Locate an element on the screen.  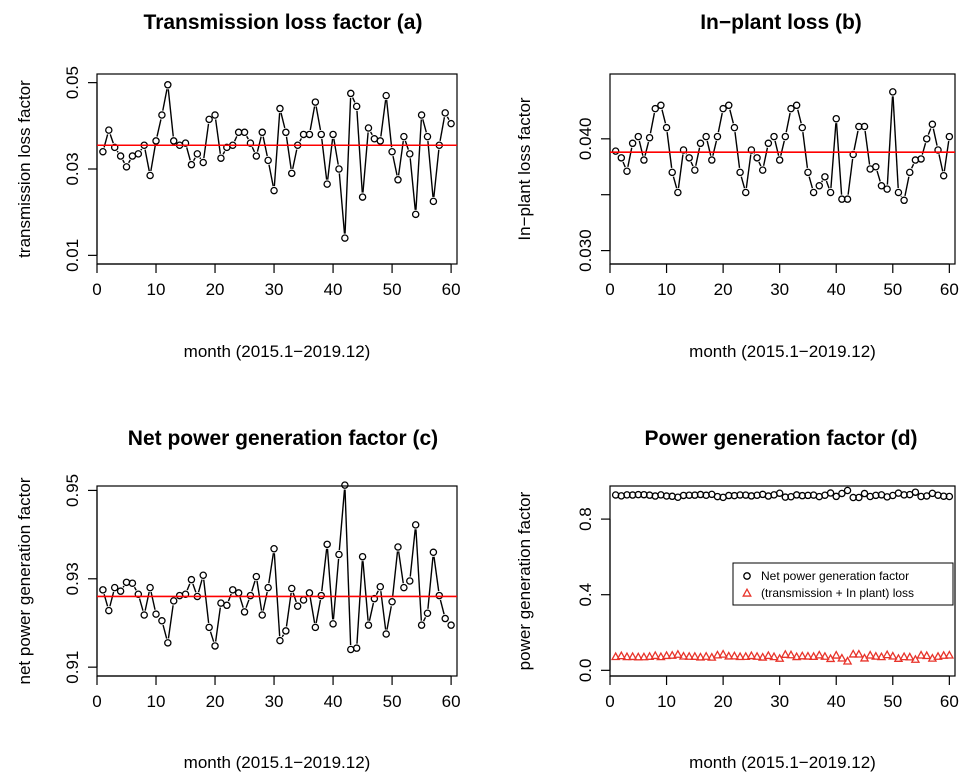
chart-title: In−plant loss (b) is located at coordinates (781, 22).